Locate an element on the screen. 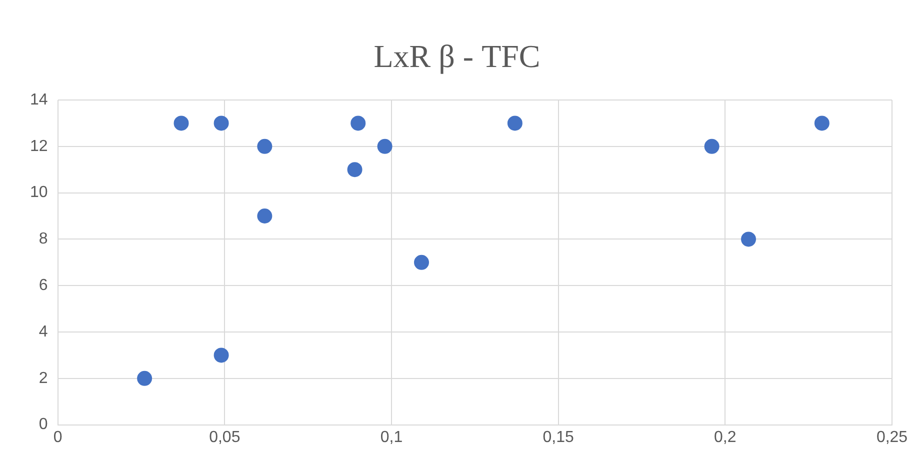  y-tick-label: 2 is located at coordinates (43, 378).